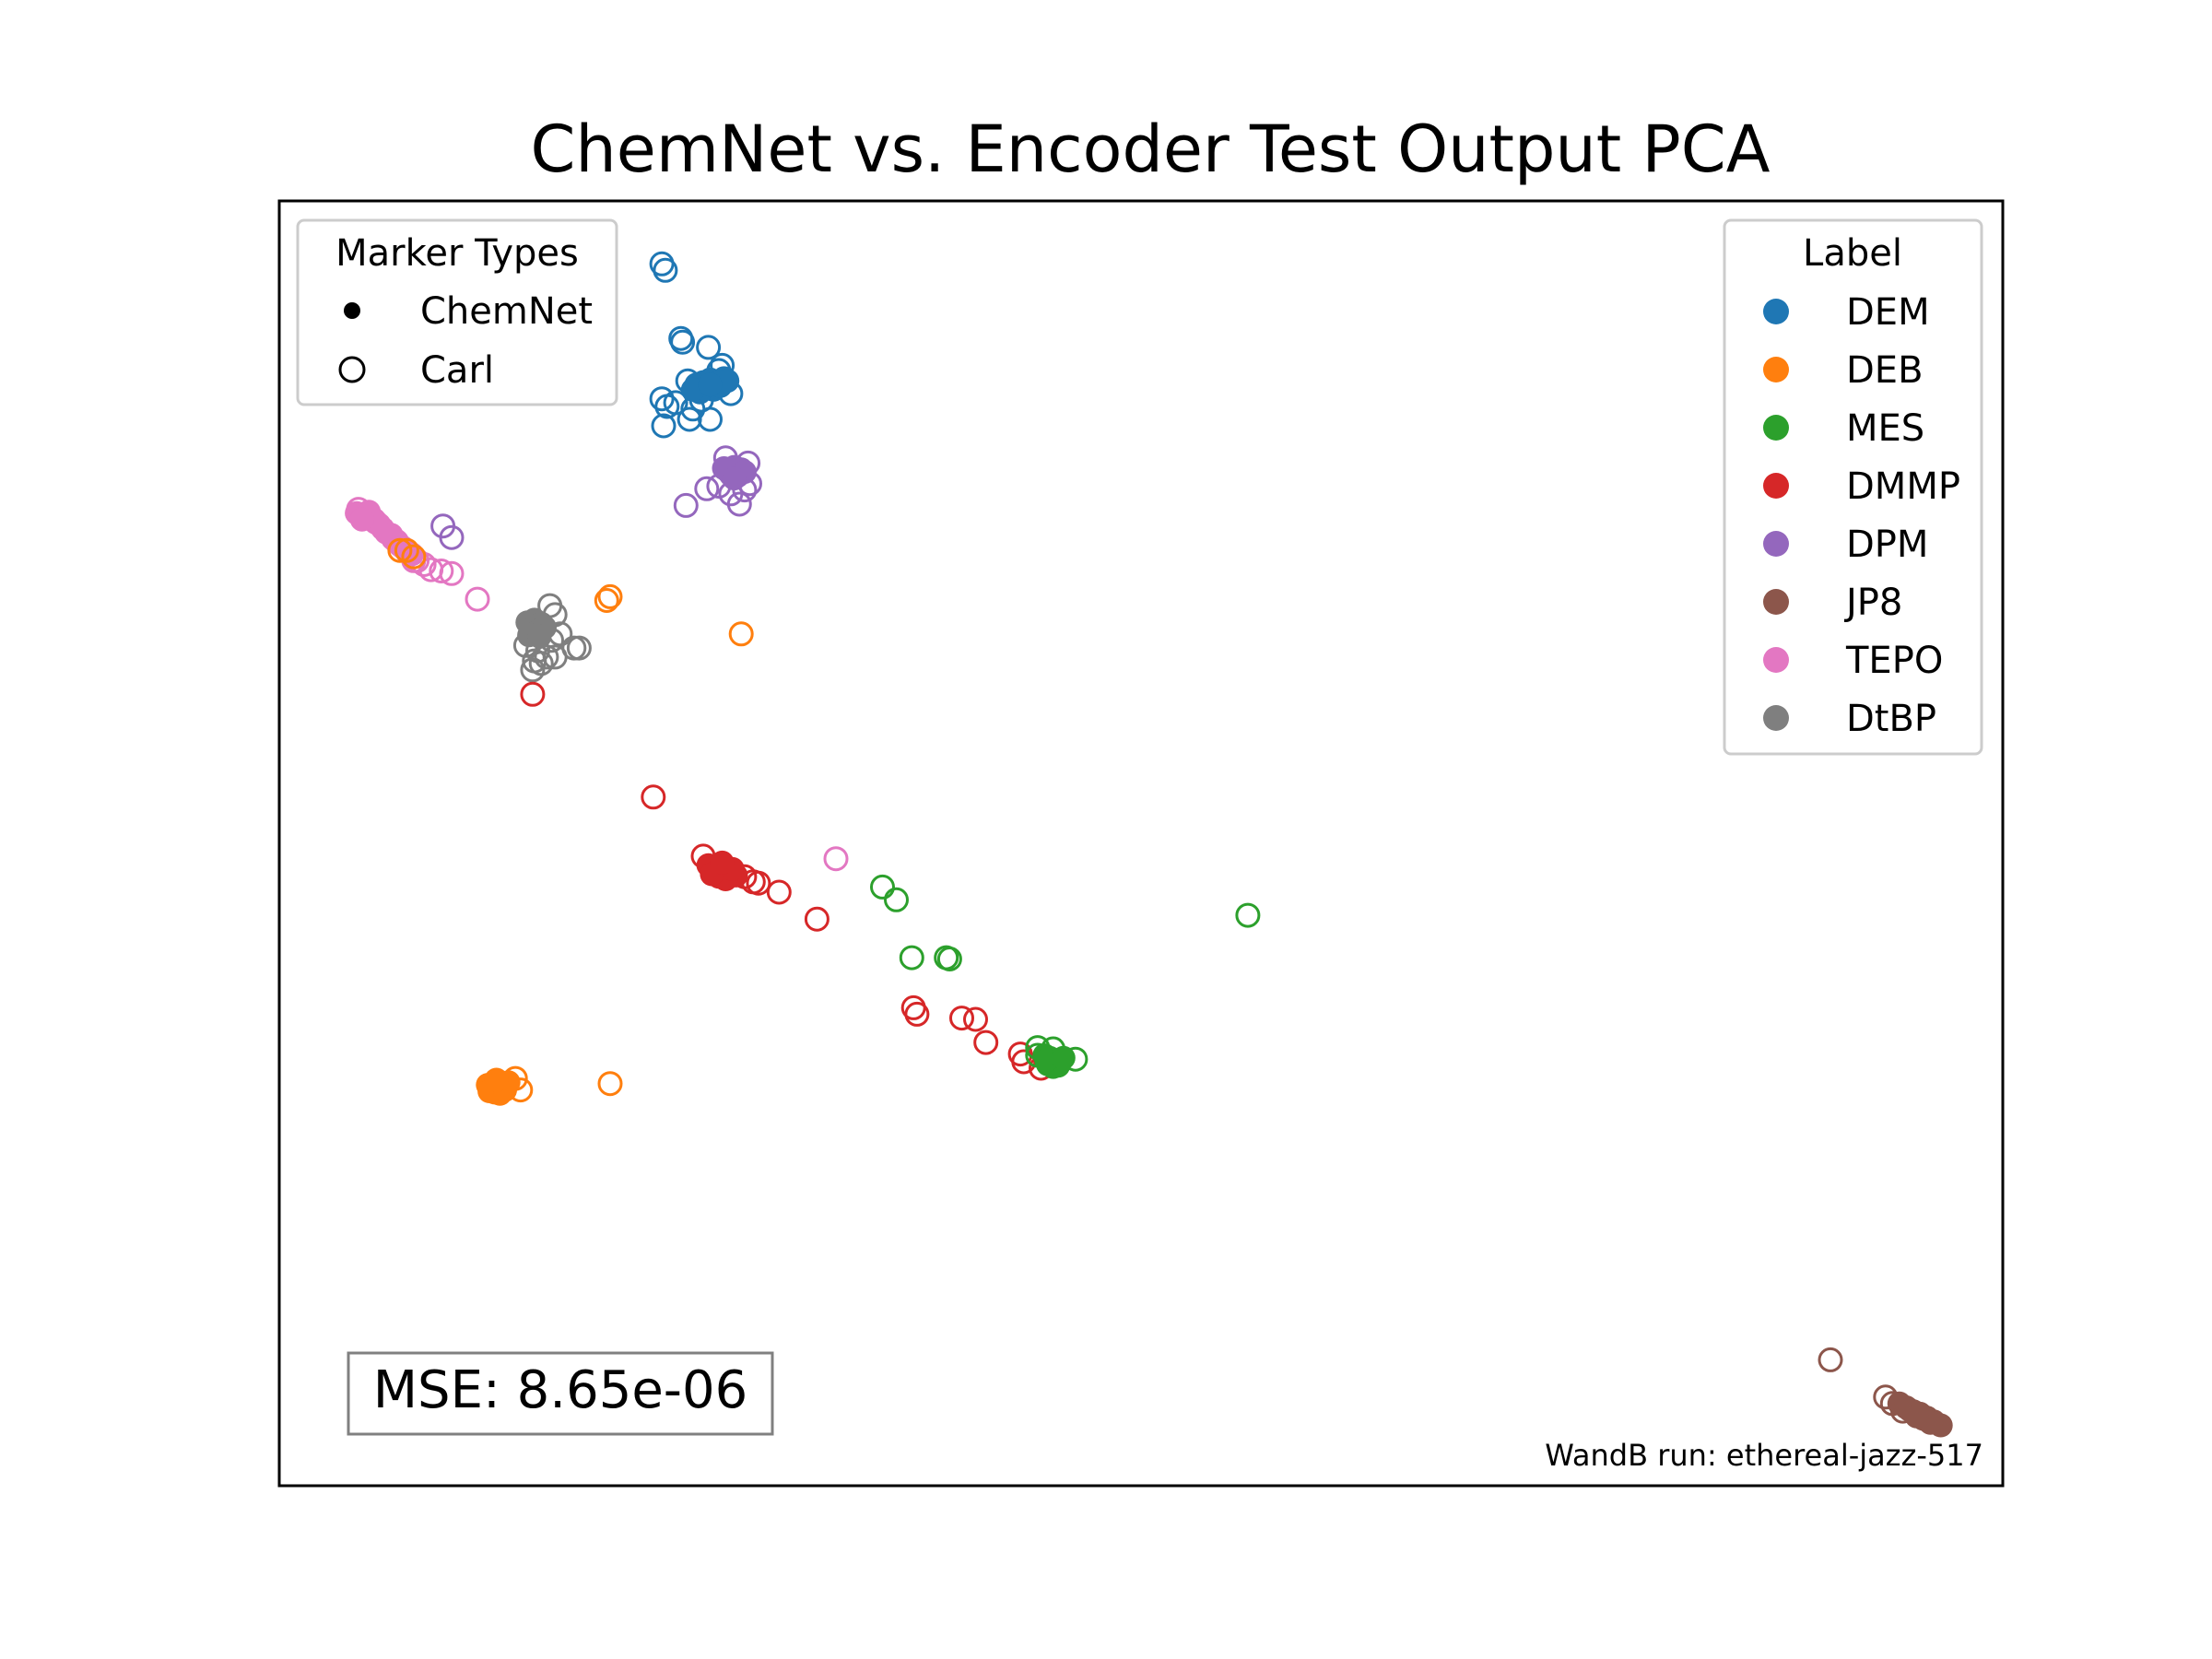  Describe the element at coordinates (1885, 428) in the screenshot. I see `legend-label-mes: MES` at that location.